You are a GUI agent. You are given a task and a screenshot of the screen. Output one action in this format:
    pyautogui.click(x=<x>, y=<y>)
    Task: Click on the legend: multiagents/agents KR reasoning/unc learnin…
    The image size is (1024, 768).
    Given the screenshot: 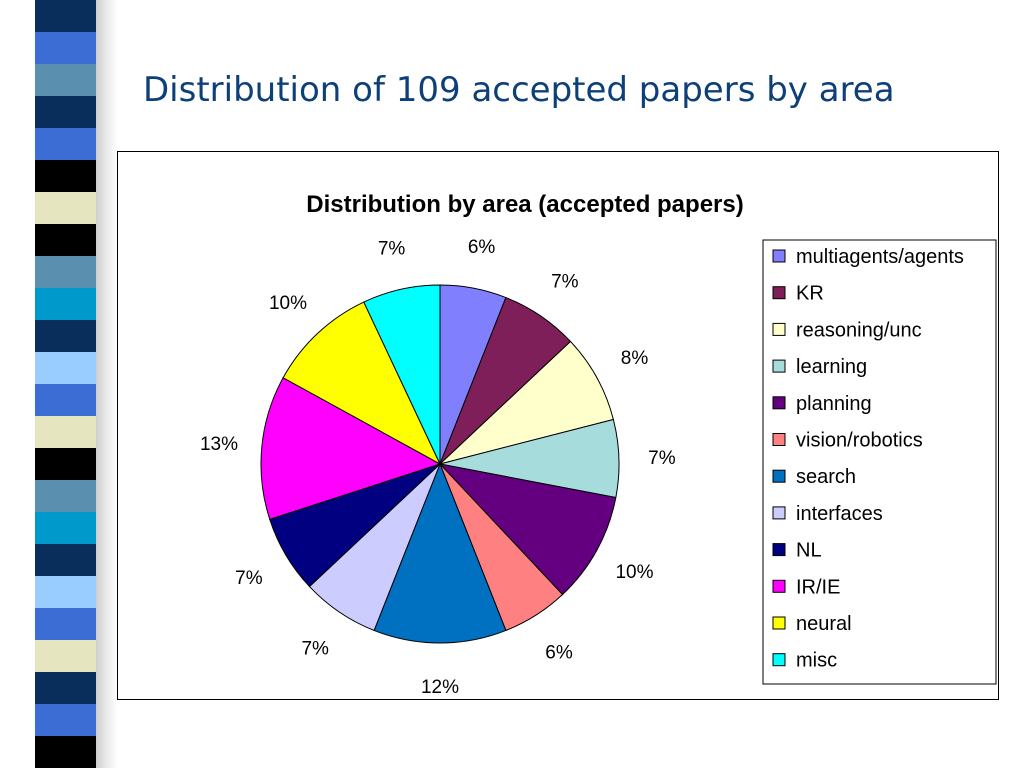 What is the action you would take?
    pyautogui.click(x=879, y=462)
    